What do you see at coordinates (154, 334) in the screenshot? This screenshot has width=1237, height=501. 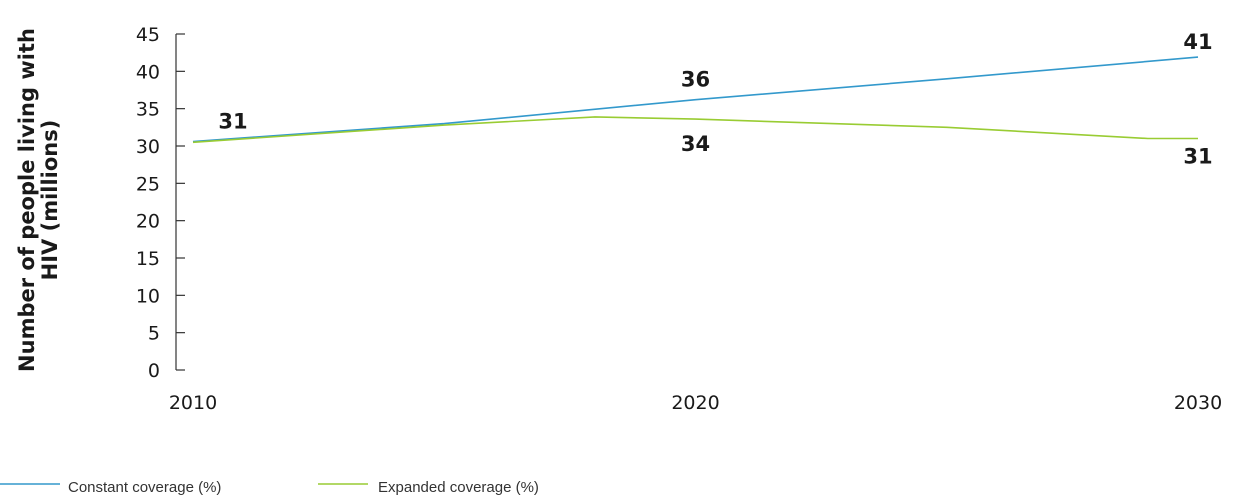 I see `y-tick-label: 5` at bounding box center [154, 334].